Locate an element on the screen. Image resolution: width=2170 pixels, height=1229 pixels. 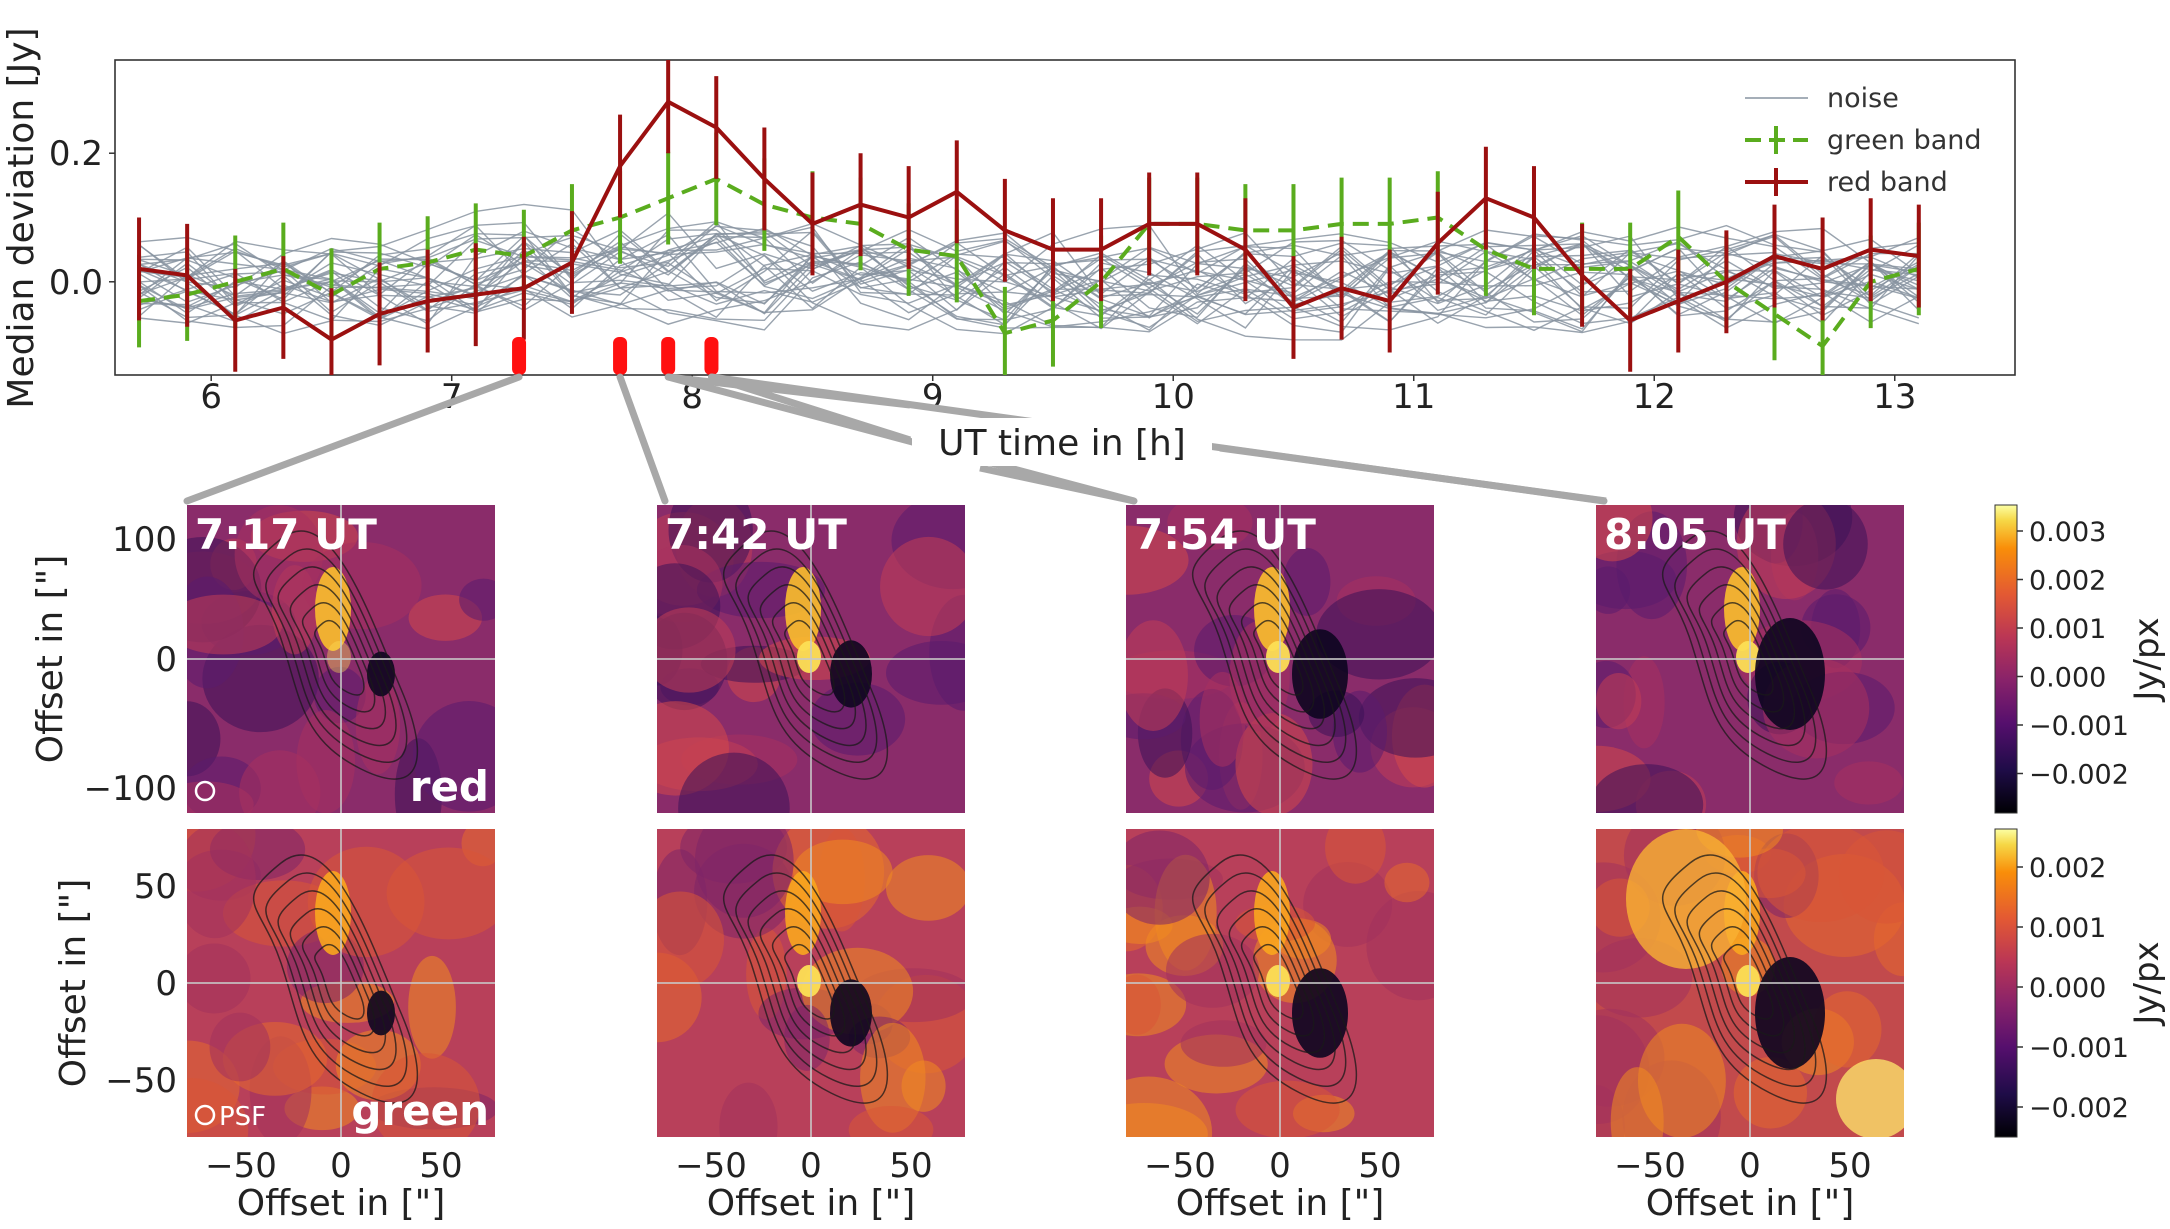
legend: noise green band red band is located at coordinates (1863, 140).